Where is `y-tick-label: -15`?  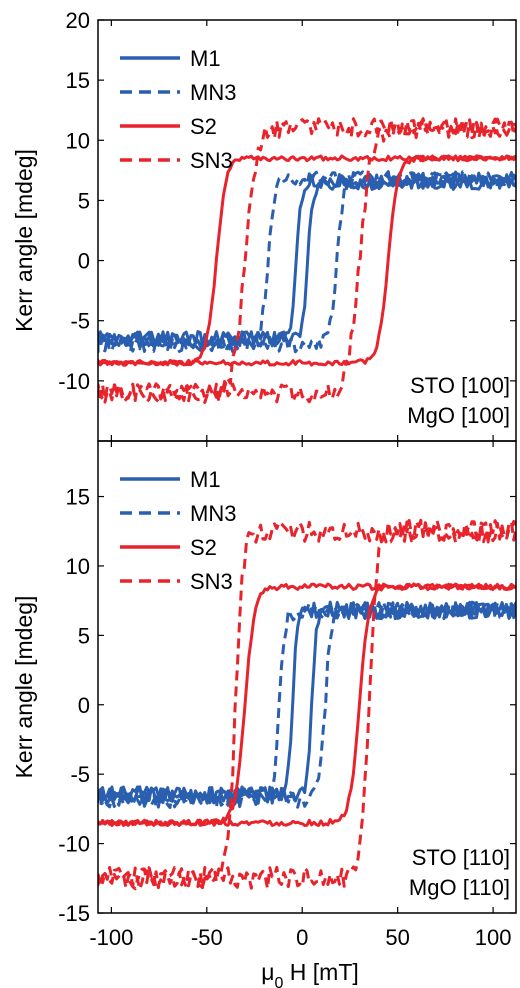
y-tick-label: -15 is located at coordinates (74, 913).